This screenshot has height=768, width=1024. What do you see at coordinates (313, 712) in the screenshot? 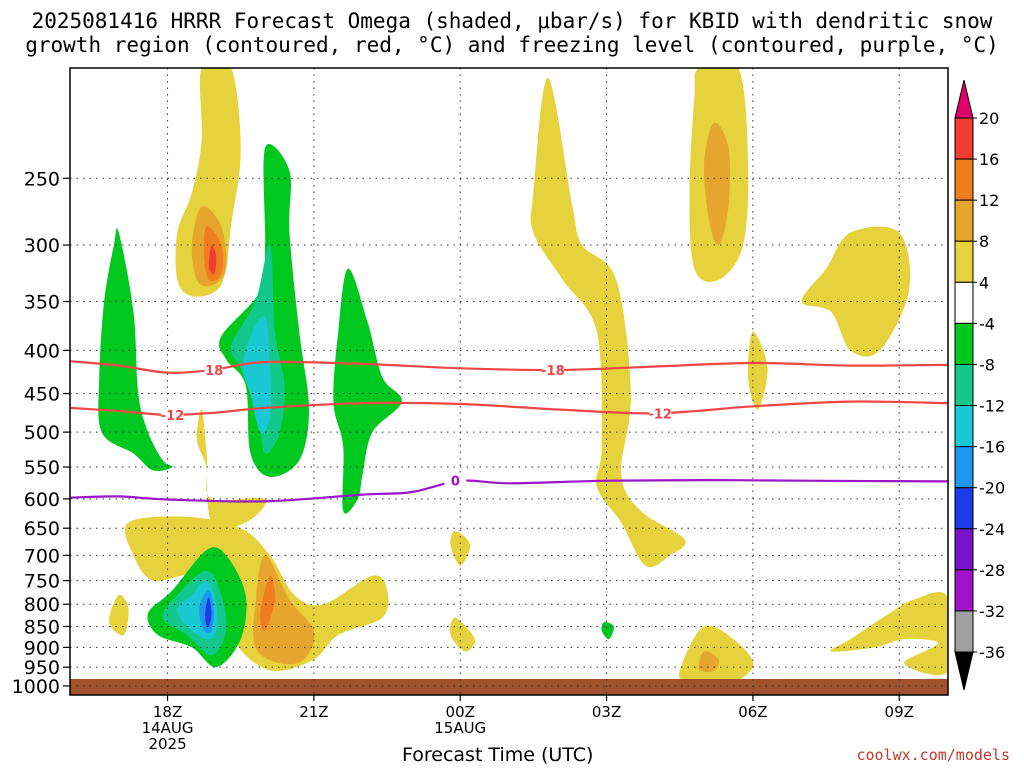
I see `x-tick-label-21Z: 21Z` at bounding box center [313, 712].